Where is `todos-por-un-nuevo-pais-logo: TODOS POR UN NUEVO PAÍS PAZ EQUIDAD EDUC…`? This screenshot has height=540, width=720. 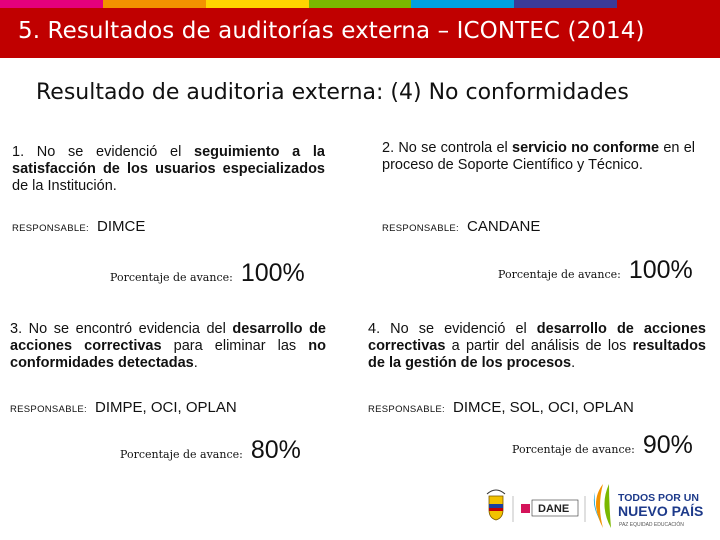 todos-por-un-nuevo-pais-logo: TODOS POR UN NUEVO PAÍS PAZ EQUIDAD EDUC… is located at coordinates (648, 506).